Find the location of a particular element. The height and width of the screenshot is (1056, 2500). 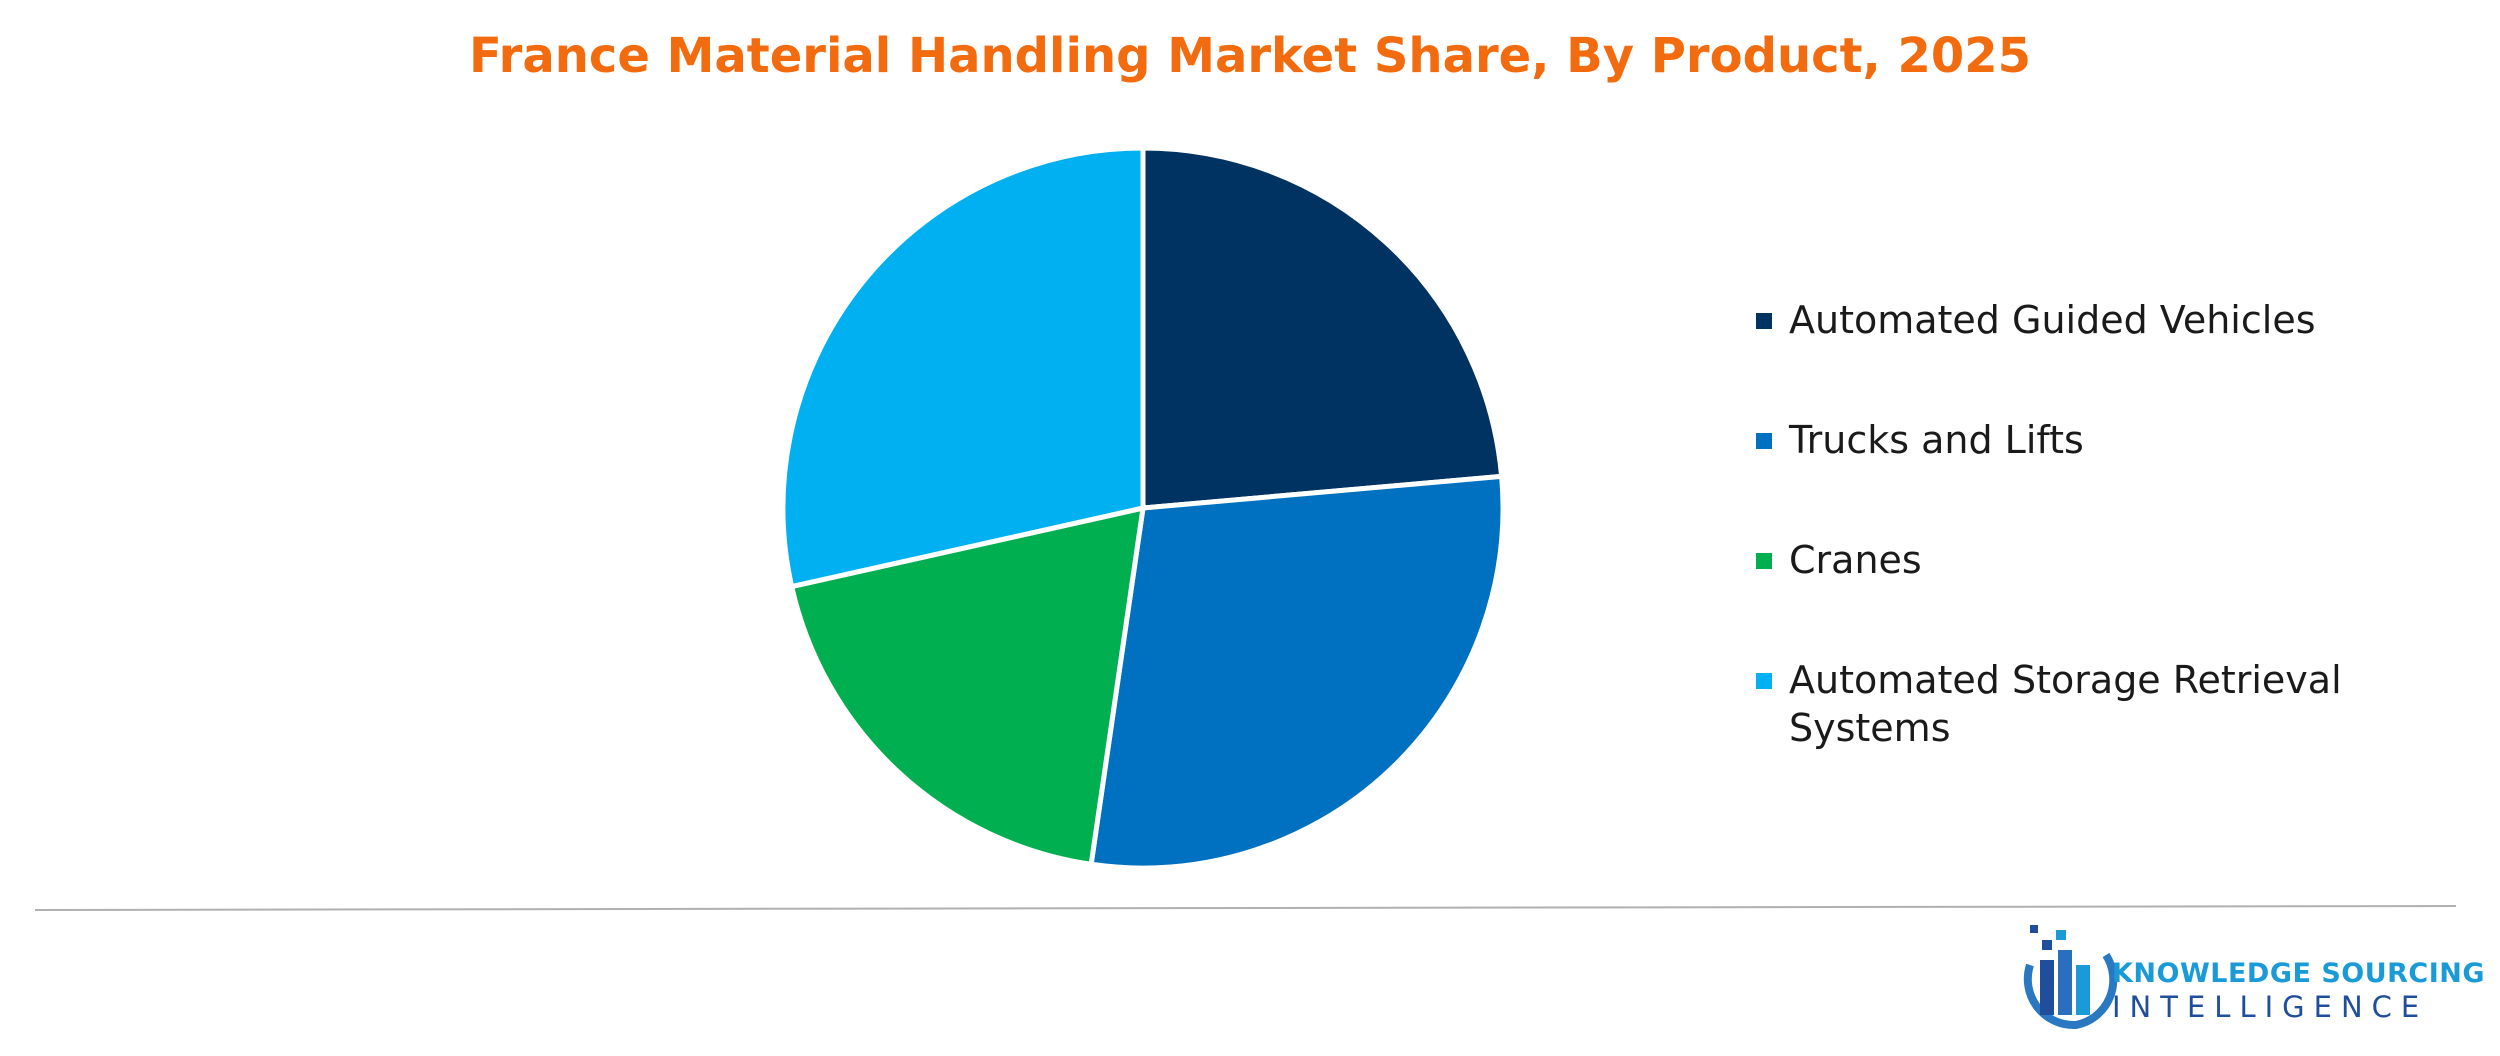

legend-item: Trucks and Lifts is located at coordinates (2072, 440).